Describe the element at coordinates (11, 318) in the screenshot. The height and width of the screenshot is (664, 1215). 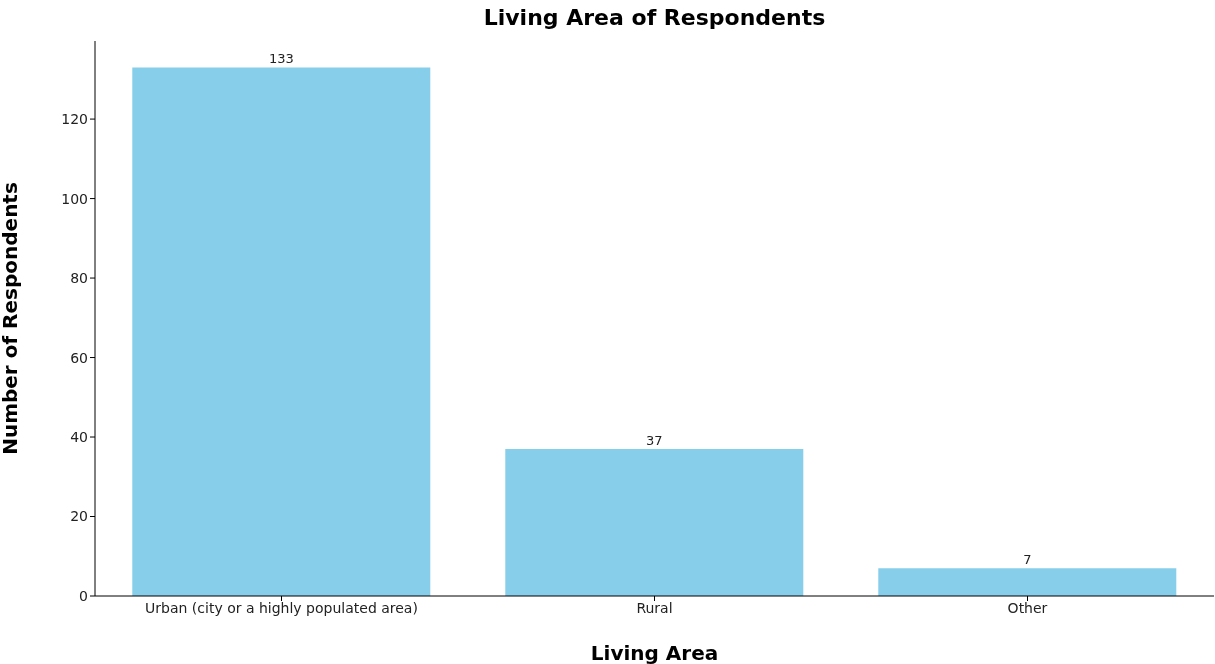
I see `y-axis-title: Number of Respondents` at that location.